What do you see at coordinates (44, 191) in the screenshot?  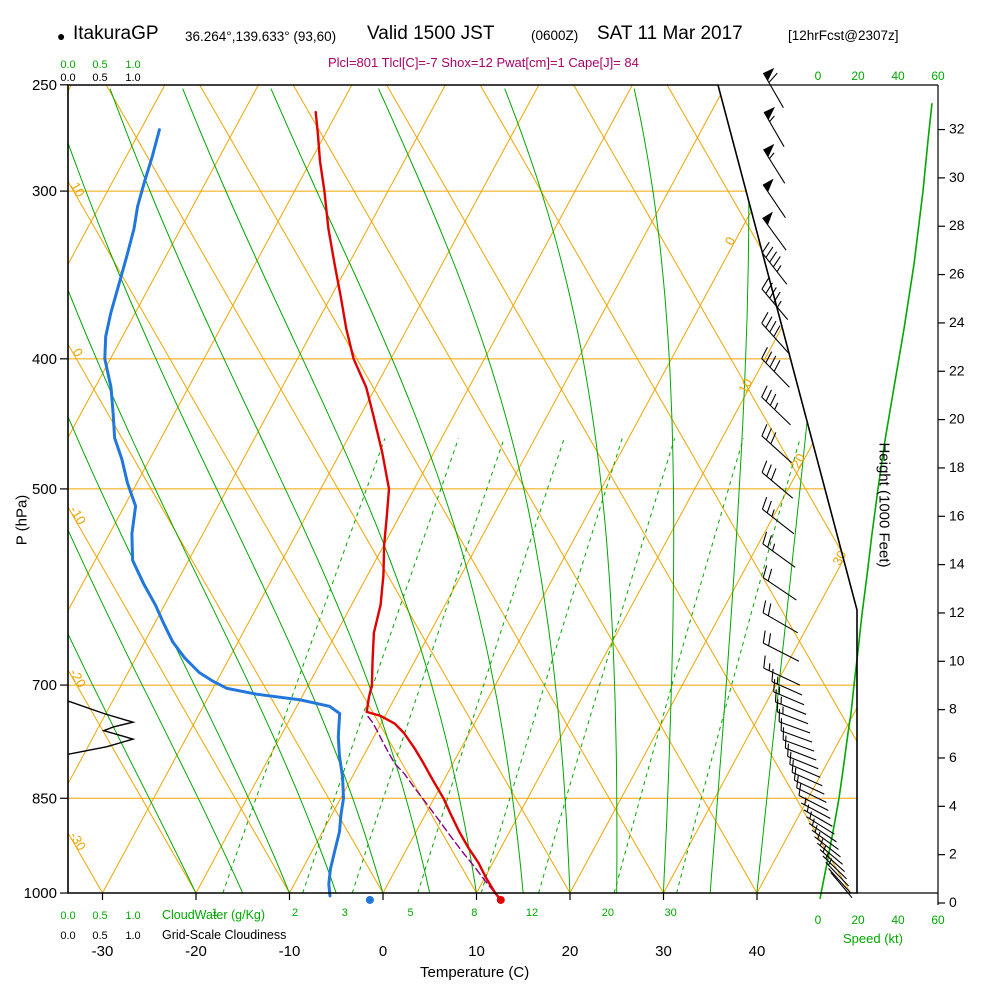 I see `pressure-tick-label: 300` at bounding box center [44, 191].